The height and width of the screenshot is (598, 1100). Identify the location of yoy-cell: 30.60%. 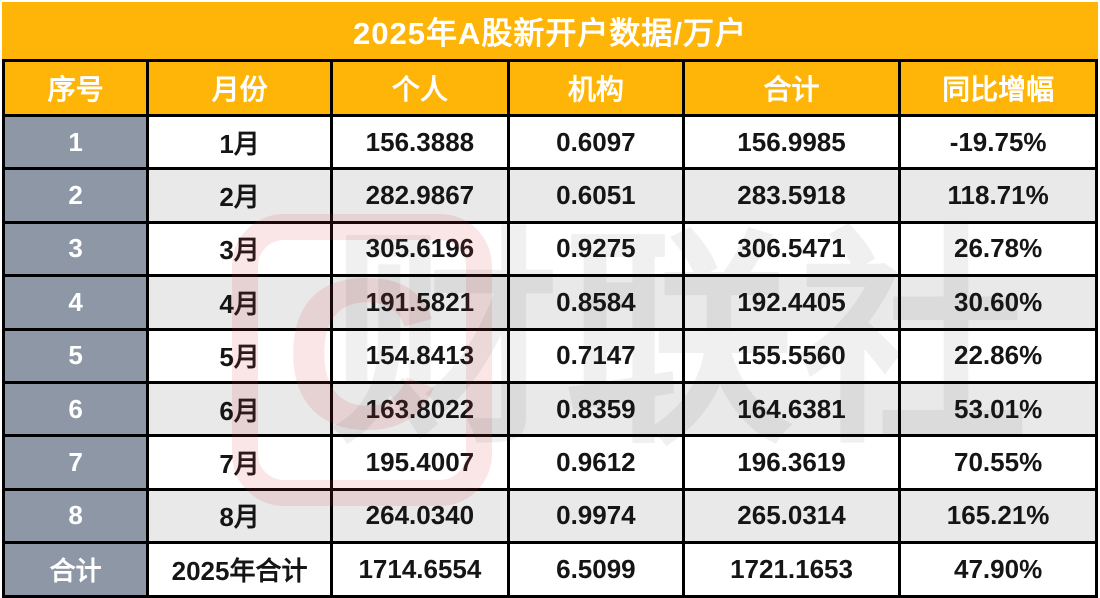
(998, 302).